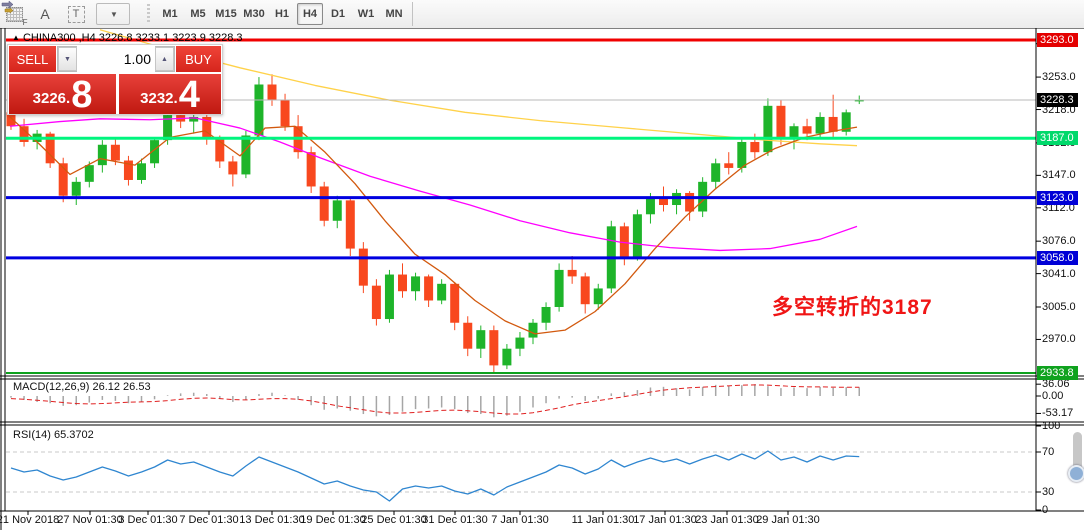 The image size is (1084, 530). Describe the element at coordinates (1051, 426) in the screenshot. I see `rsi-axis-label: 100` at that location.